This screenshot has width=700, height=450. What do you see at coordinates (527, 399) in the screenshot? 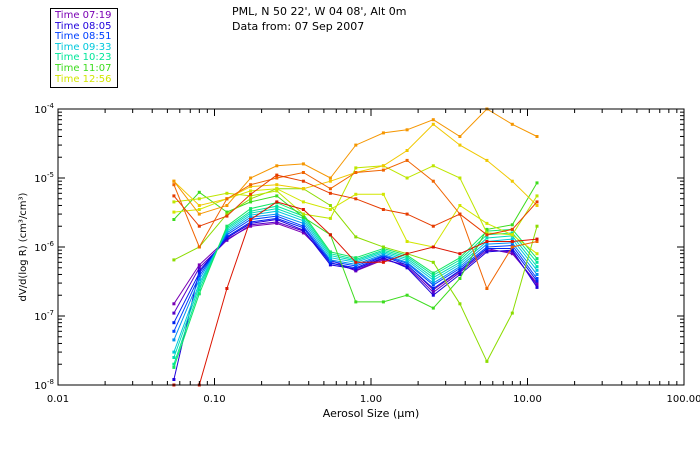
I see `x-tick-label: 10.00` at bounding box center [527, 399].